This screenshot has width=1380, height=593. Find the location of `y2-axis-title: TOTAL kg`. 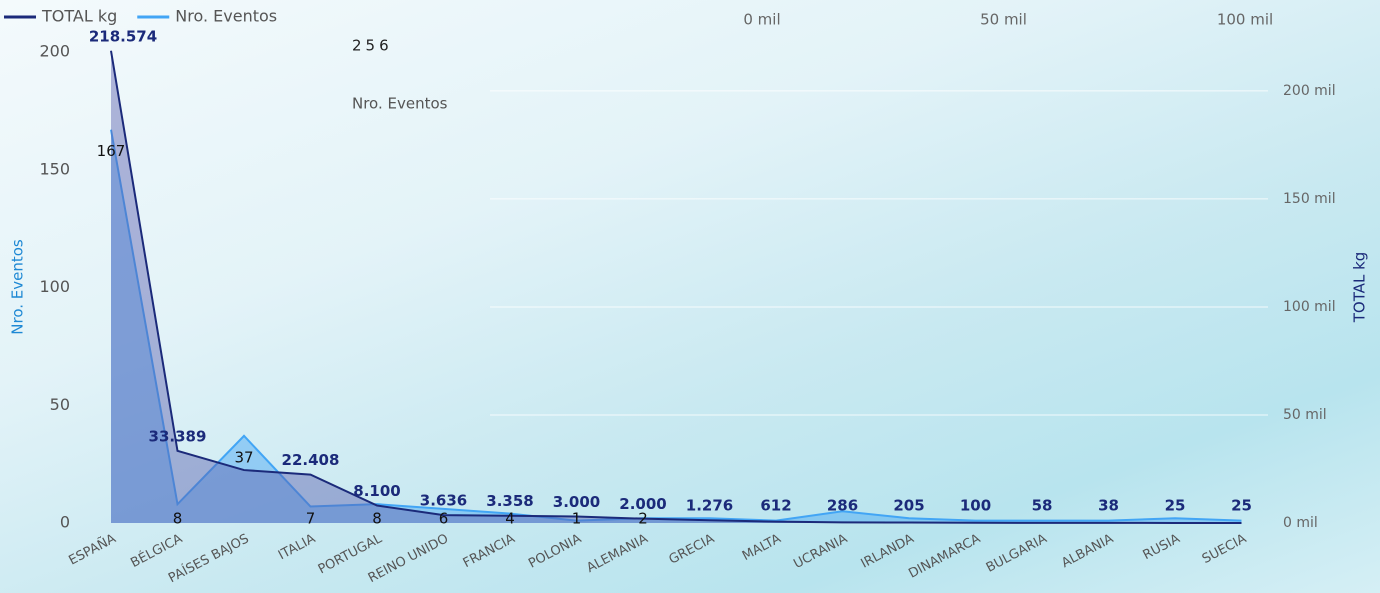

y2-axis-title: TOTAL kg is located at coordinates (1360, 288).